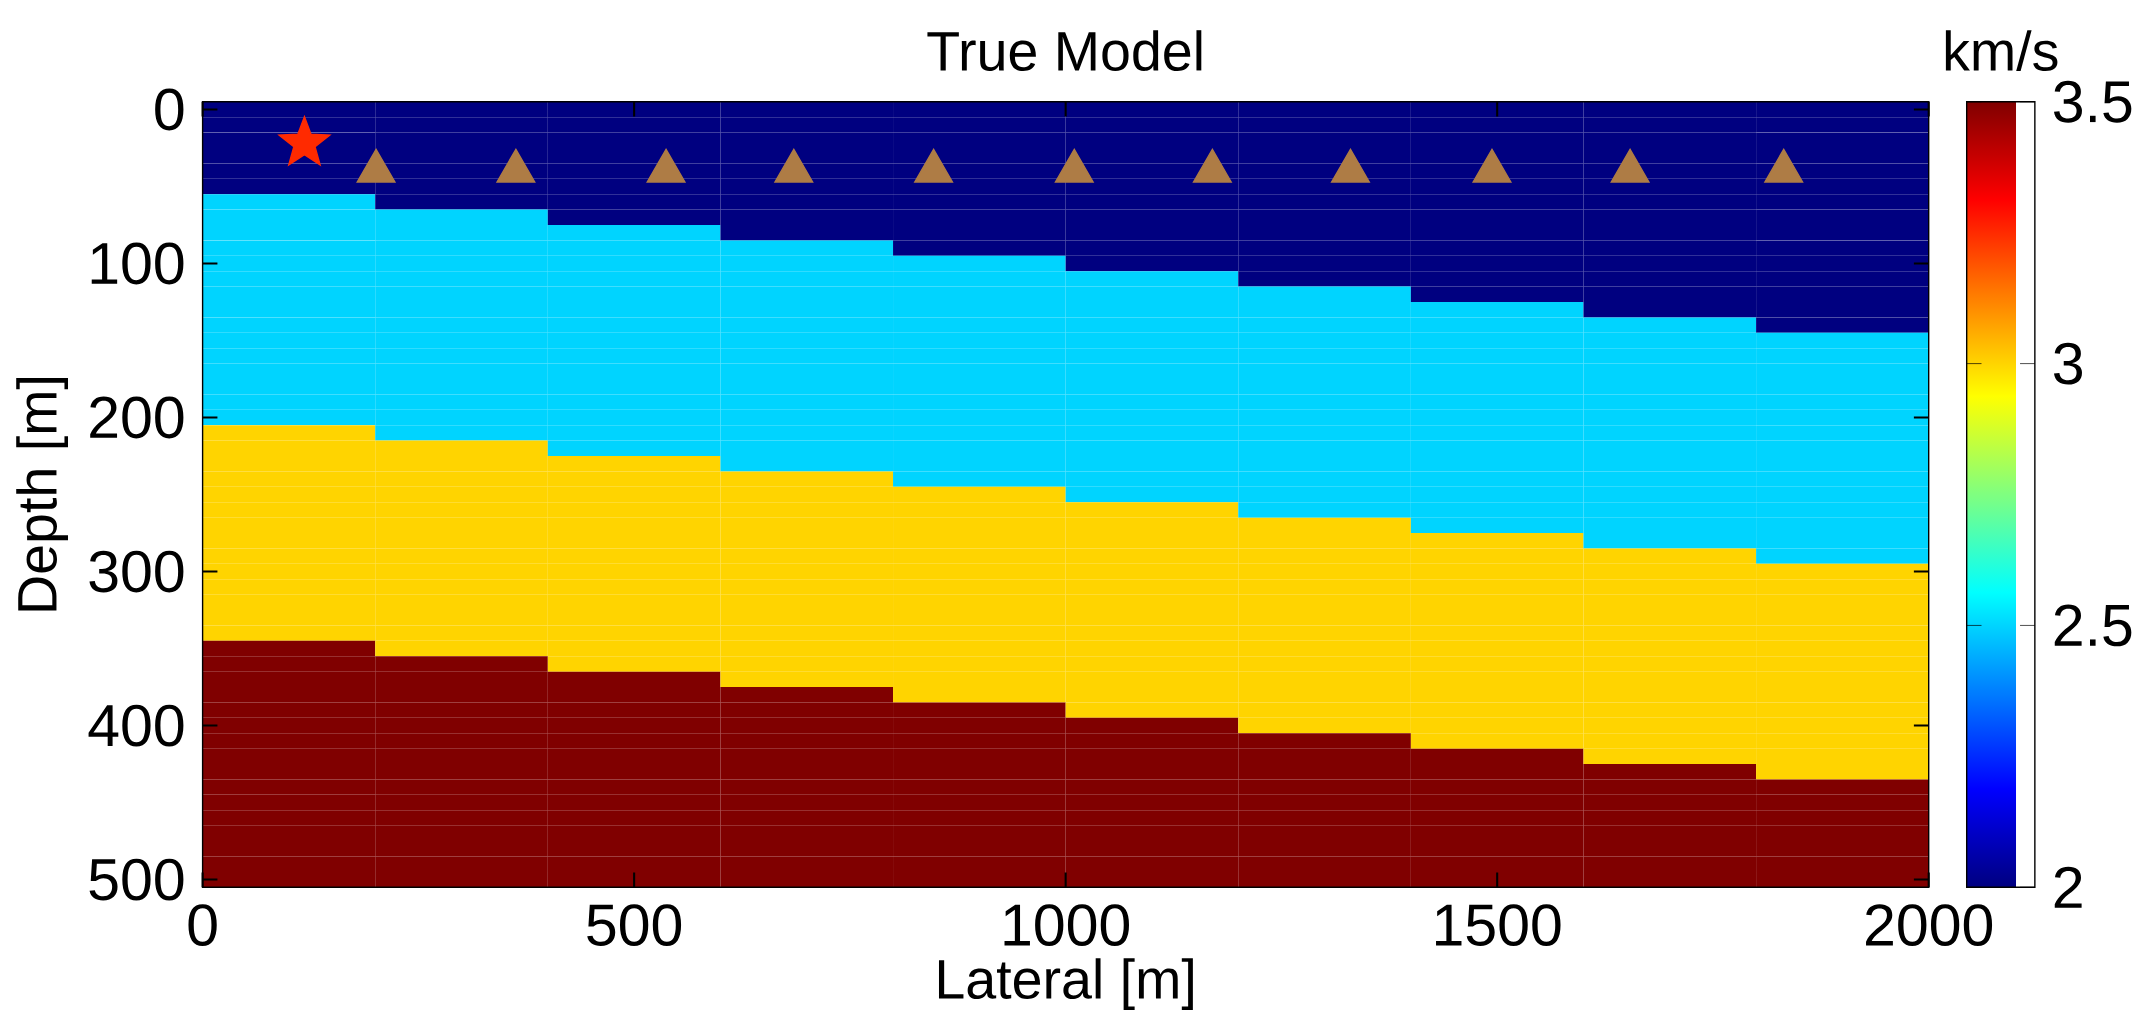 This screenshot has height=1026, width=2150. I want to click on y-tick-label: 300, so click(136, 571).